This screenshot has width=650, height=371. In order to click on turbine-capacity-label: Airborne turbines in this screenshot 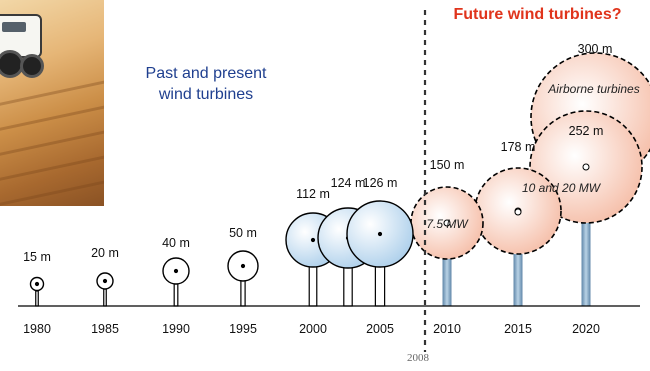, I will do `click(594, 89)`.